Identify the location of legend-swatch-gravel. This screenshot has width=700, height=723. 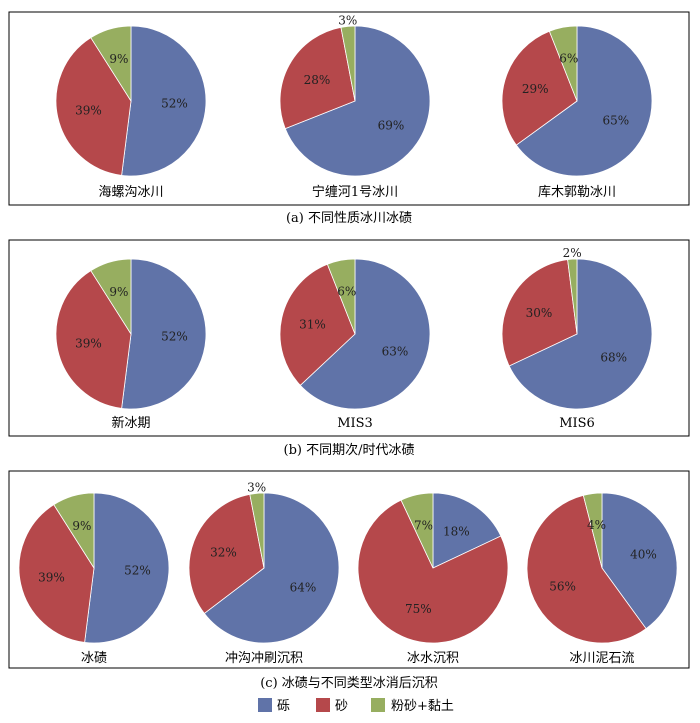
(265, 705).